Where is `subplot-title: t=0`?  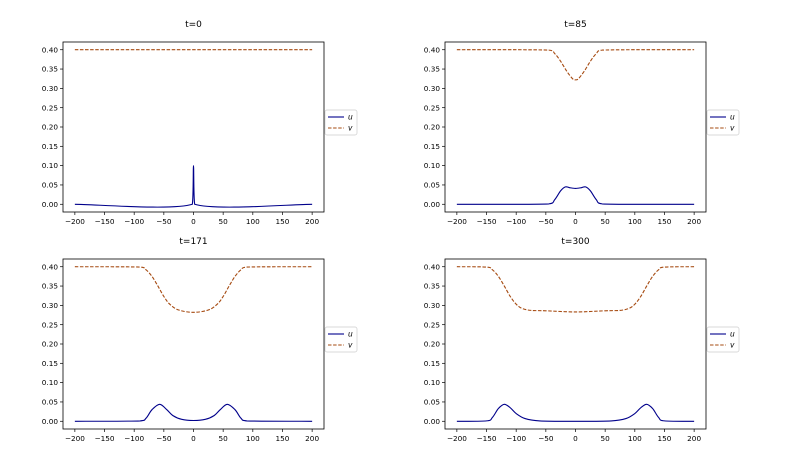 subplot-title: t=0 is located at coordinates (193, 25).